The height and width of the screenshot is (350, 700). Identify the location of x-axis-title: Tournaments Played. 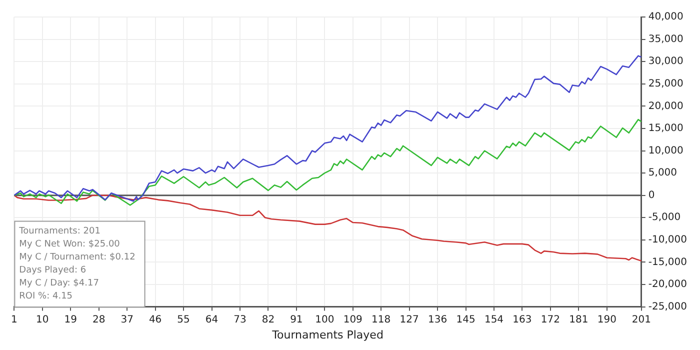
(327, 335).